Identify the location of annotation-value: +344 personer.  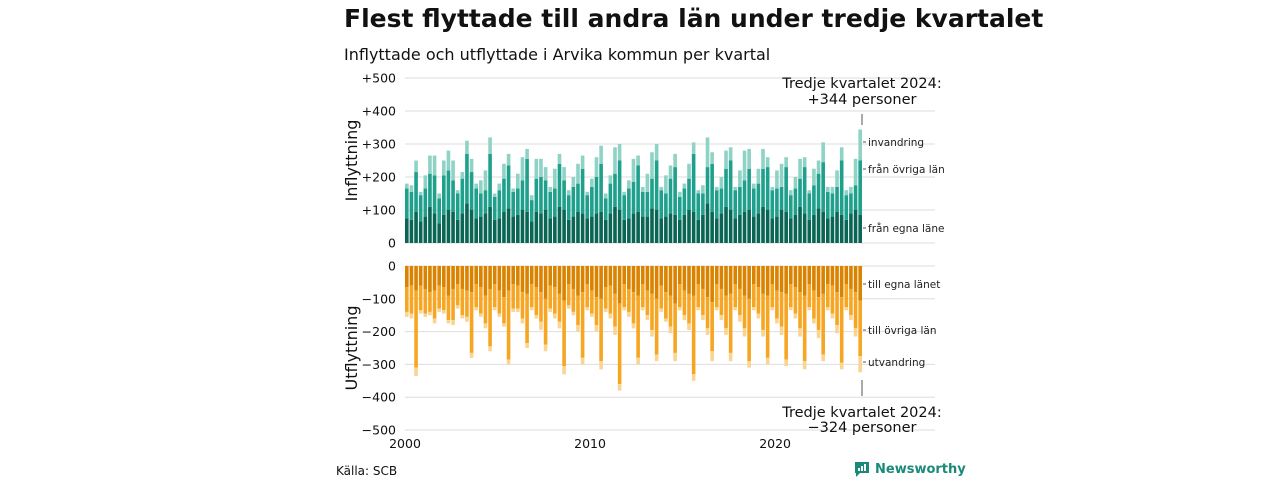
(861, 100).